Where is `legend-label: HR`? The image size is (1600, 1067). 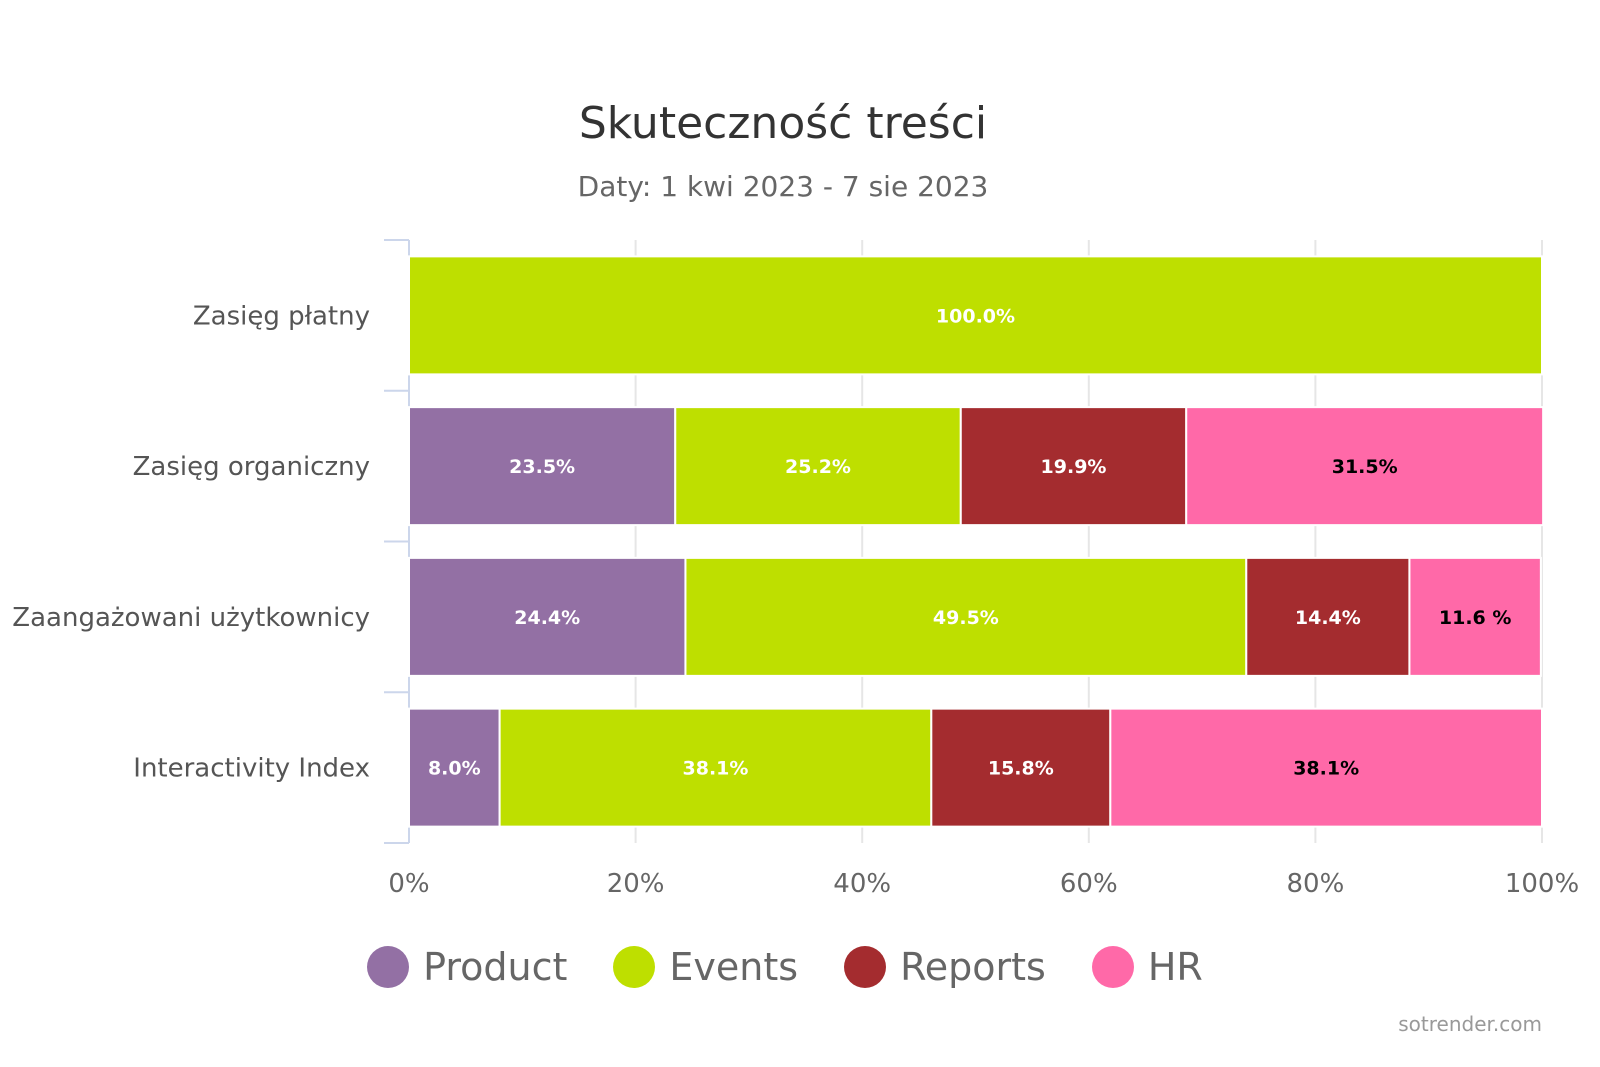 legend-label: HR is located at coordinates (1175, 967).